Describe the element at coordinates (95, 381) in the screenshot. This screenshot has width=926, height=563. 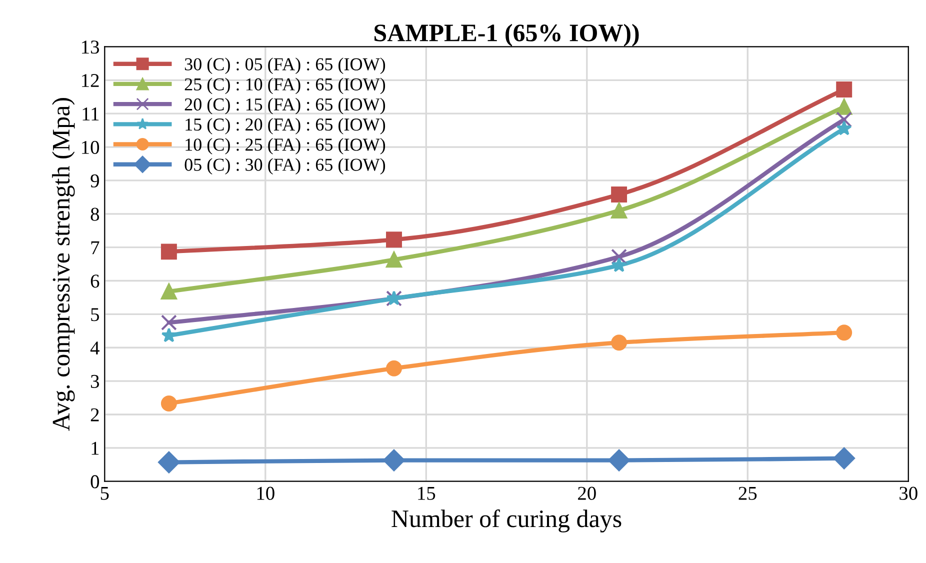
I see `y-tick-label: 3` at that location.